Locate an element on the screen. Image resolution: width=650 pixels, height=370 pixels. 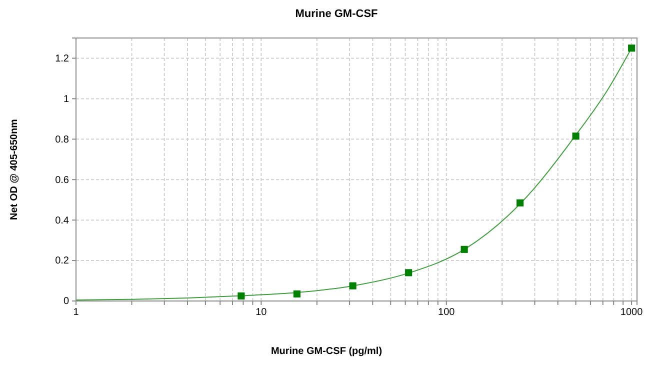
y-tick-label: 0 is located at coordinates (66, 302).